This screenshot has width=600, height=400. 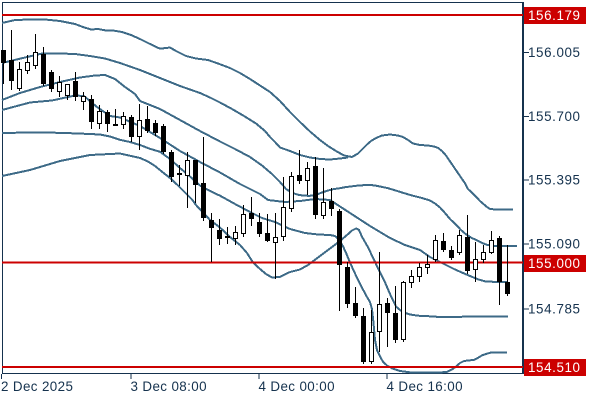 I want to click on svg-text: 4 Dec 00:00, so click(x=297, y=386).